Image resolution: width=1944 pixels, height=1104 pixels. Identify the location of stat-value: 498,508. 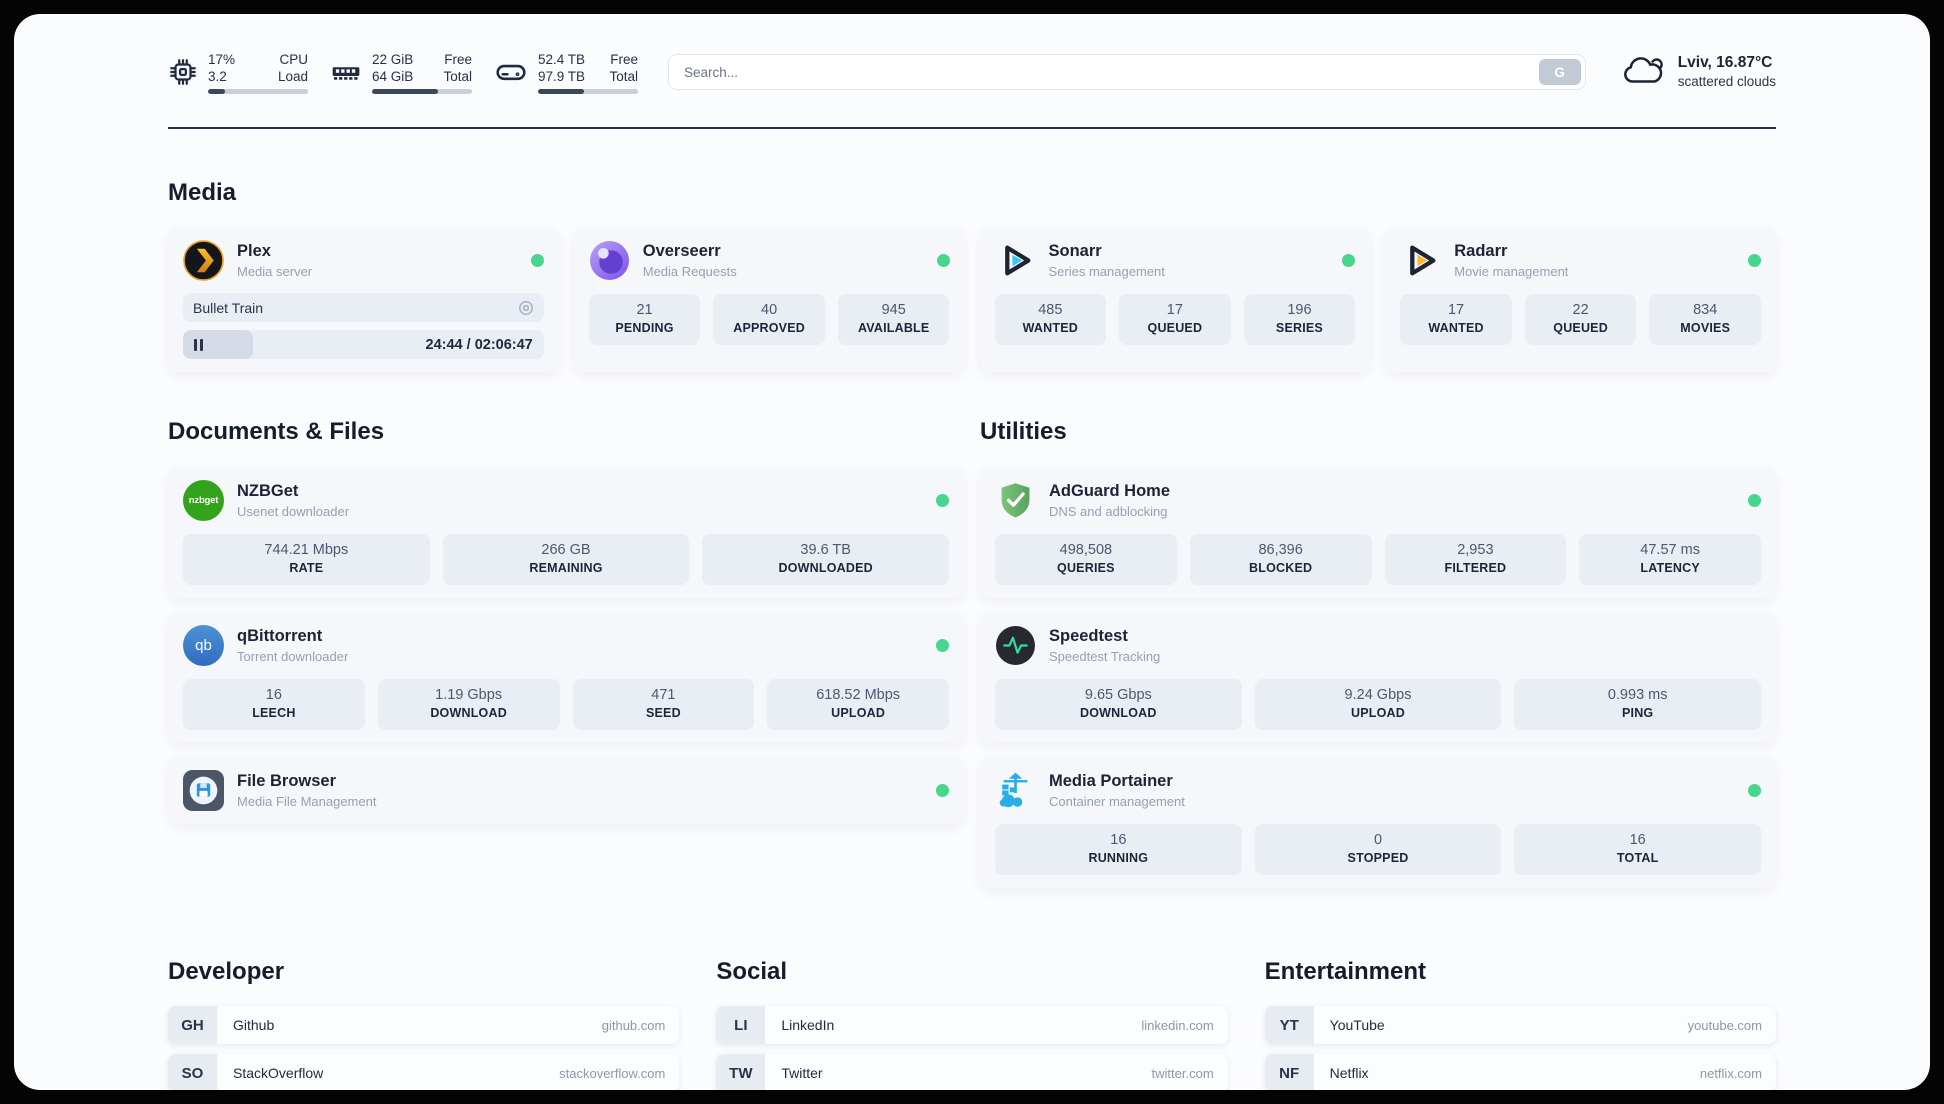
(1086, 550).